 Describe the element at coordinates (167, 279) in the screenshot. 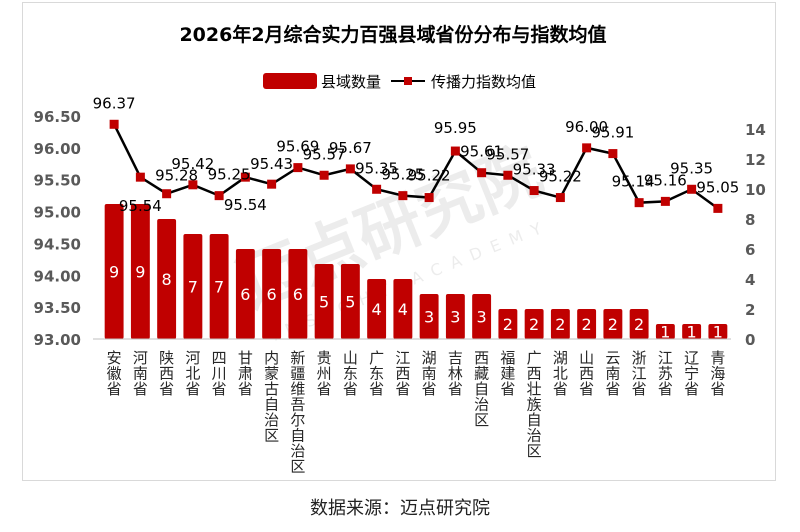

I see `bar-value-label: 8` at that location.